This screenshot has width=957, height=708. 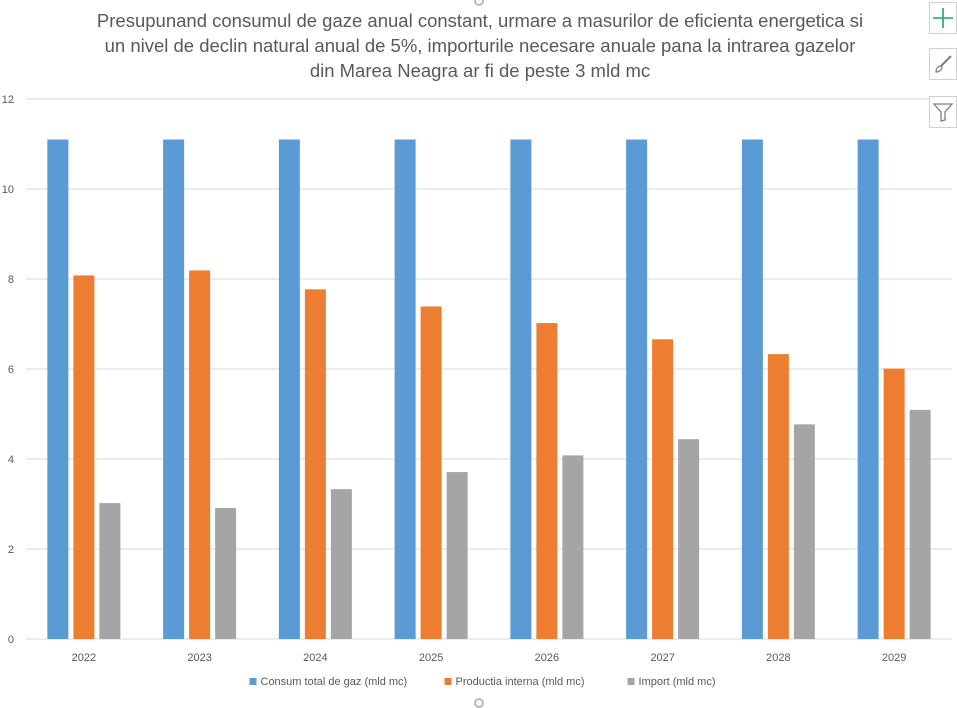 I want to click on chart-title-line-3: din Marea Neagra ar fi de peste 3 mld mc, so click(x=480, y=70).